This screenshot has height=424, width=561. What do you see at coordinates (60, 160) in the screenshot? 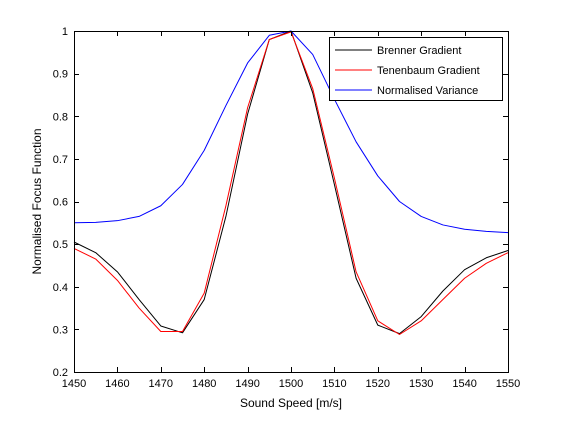
I see `y-tick-label: 0.7` at bounding box center [60, 160].